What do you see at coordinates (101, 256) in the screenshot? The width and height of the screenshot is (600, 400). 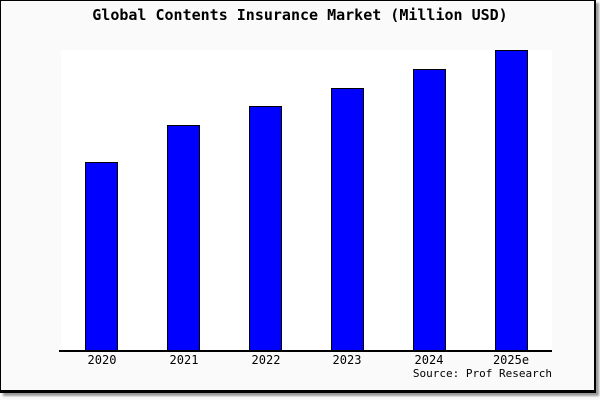 I see `bar-2020` at bounding box center [101, 256].